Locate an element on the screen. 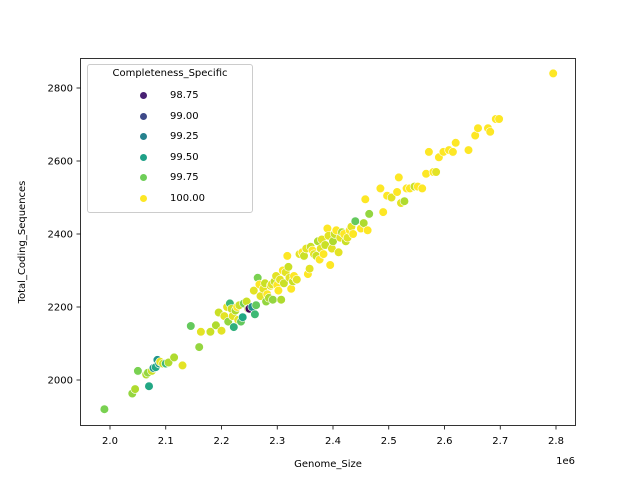 This screenshot has width=640, height=480. y-tick-label: 2600 is located at coordinates (60, 162).